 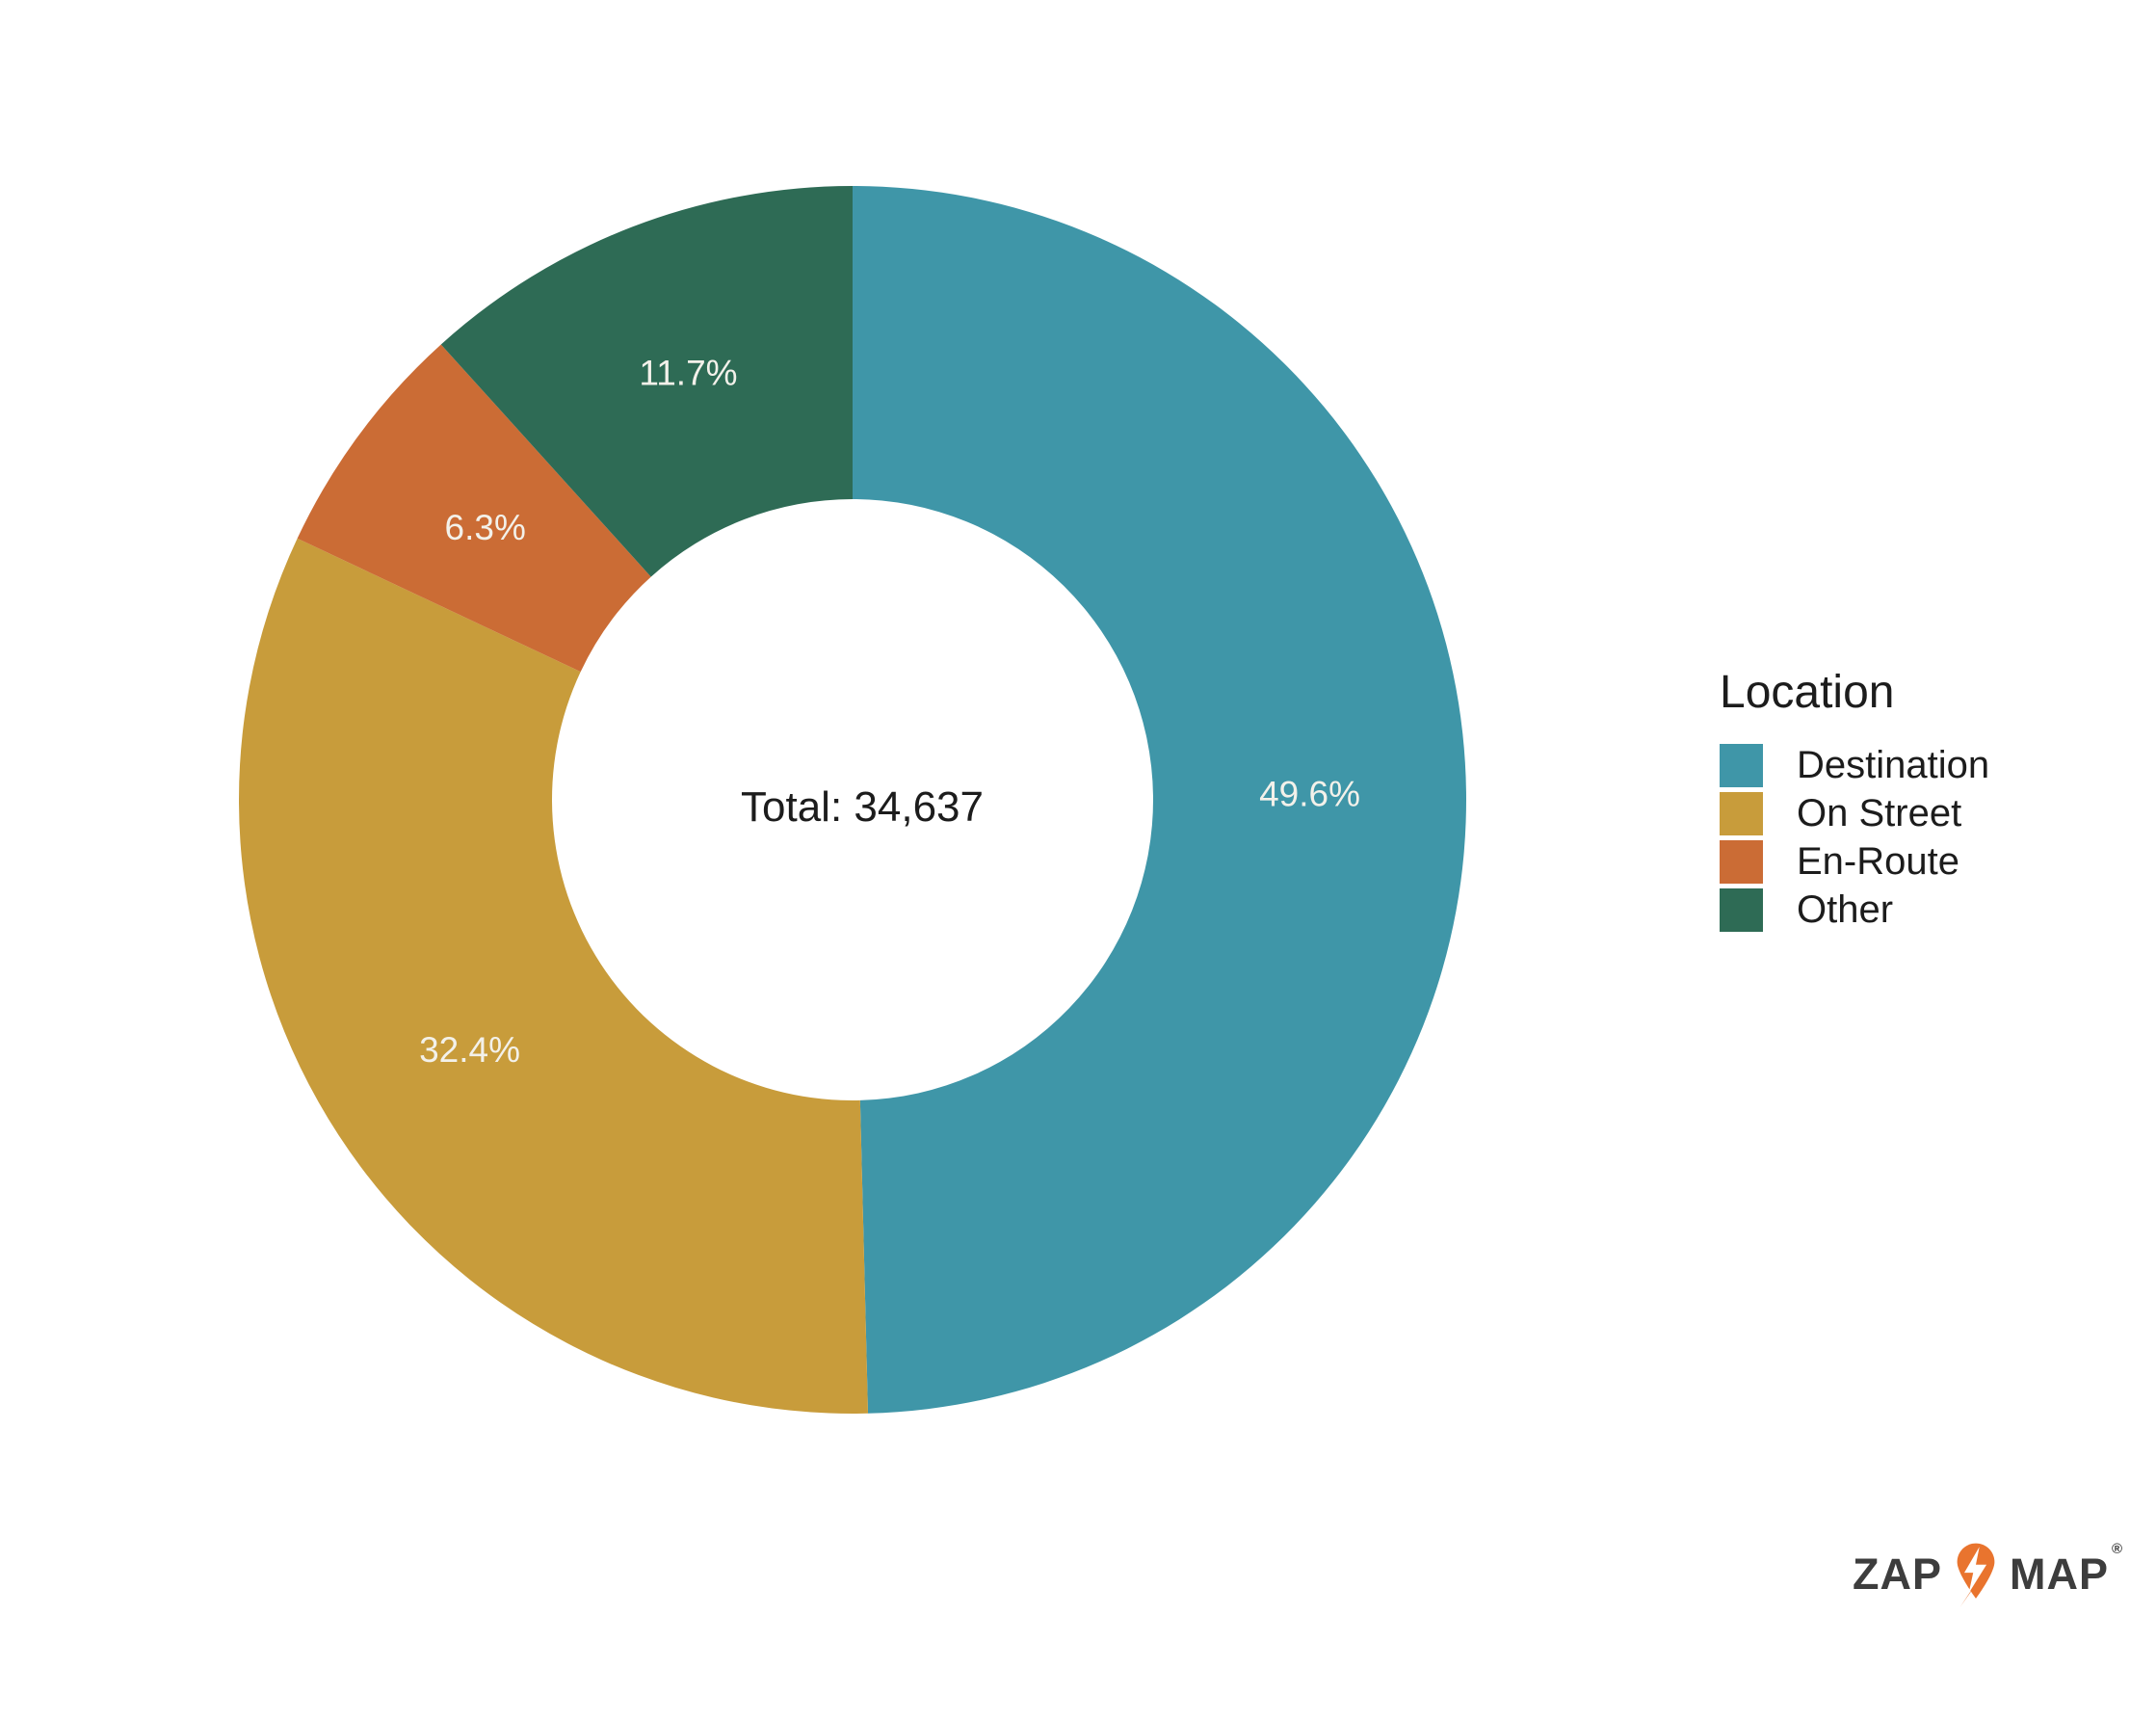 What do you see at coordinates (863, 807) in the screenshot?
I see `donut-center-total: Total: 34,637` at bounding box center [863, 807].